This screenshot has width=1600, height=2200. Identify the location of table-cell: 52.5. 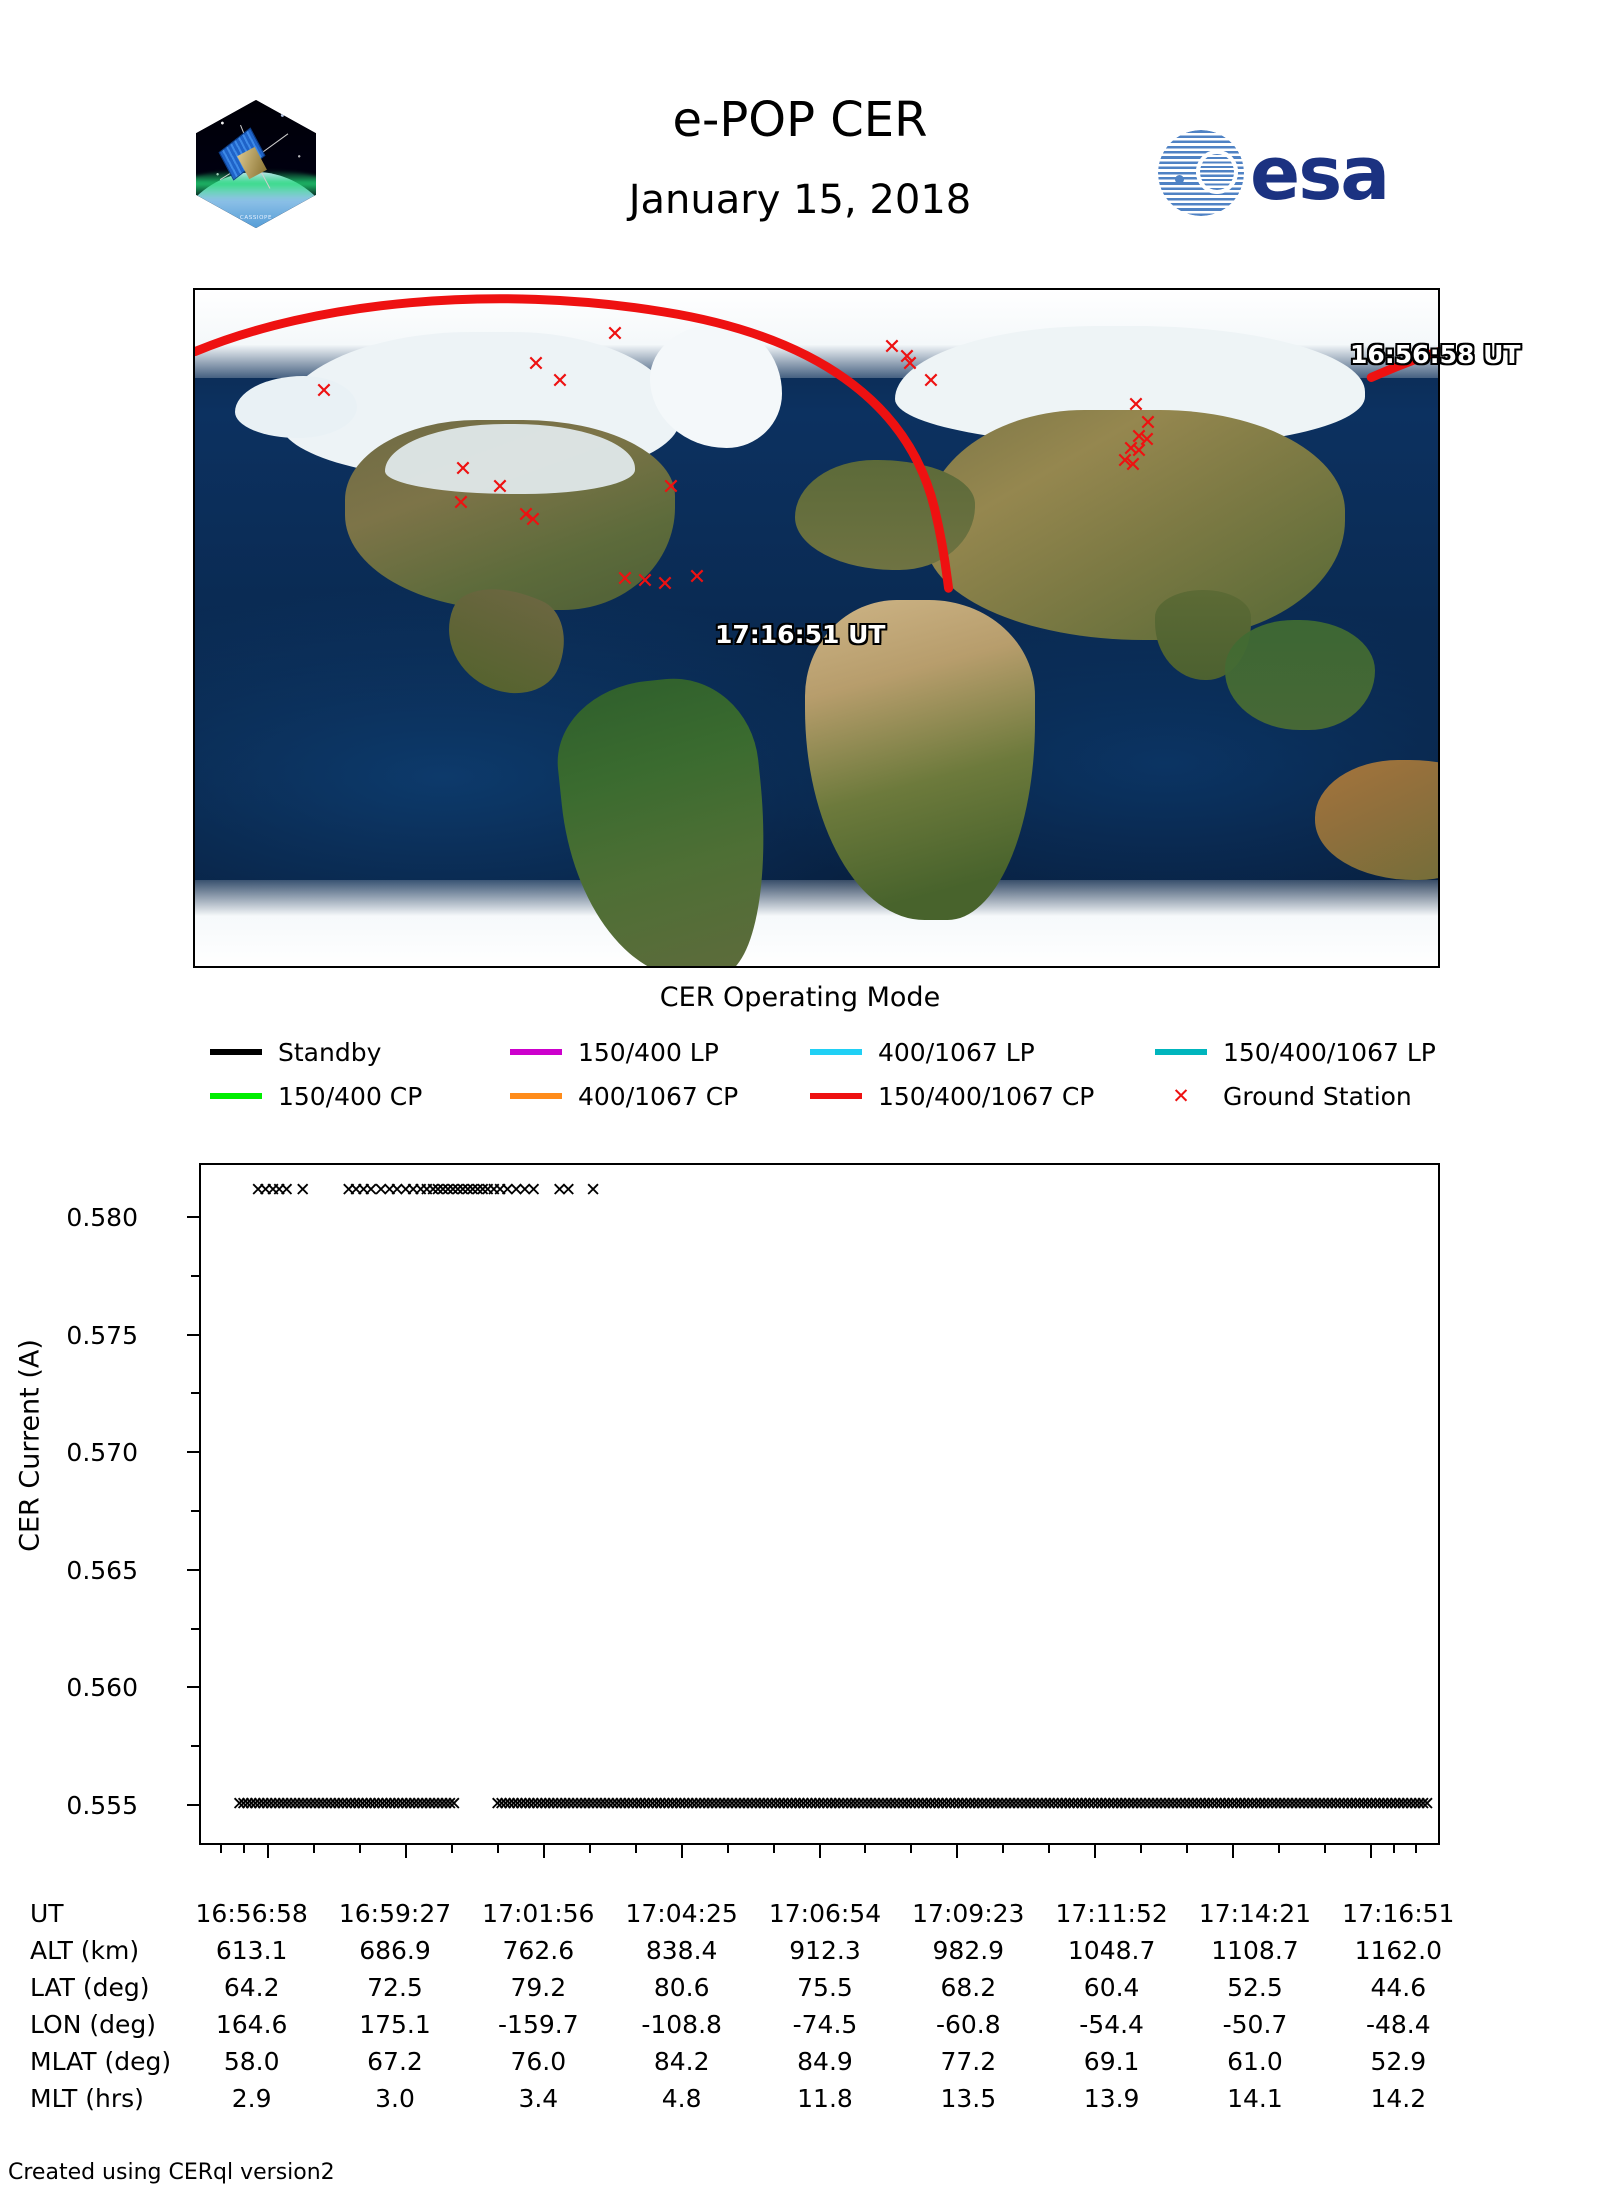
(1255, 1987).